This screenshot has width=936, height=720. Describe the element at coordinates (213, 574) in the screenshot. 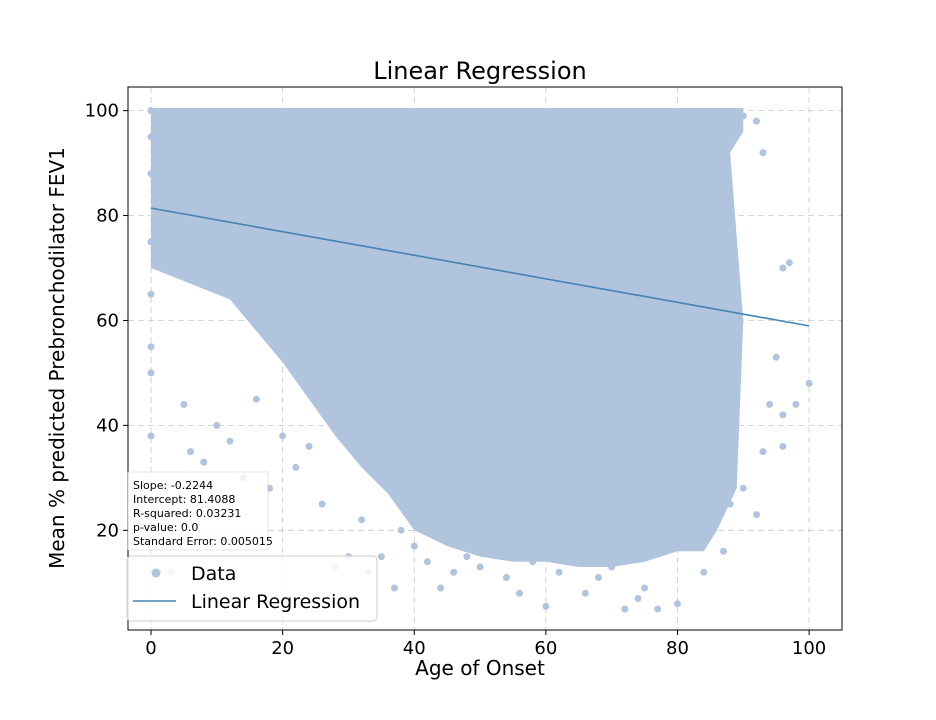

I see `legend-data-label: Data` at that location.